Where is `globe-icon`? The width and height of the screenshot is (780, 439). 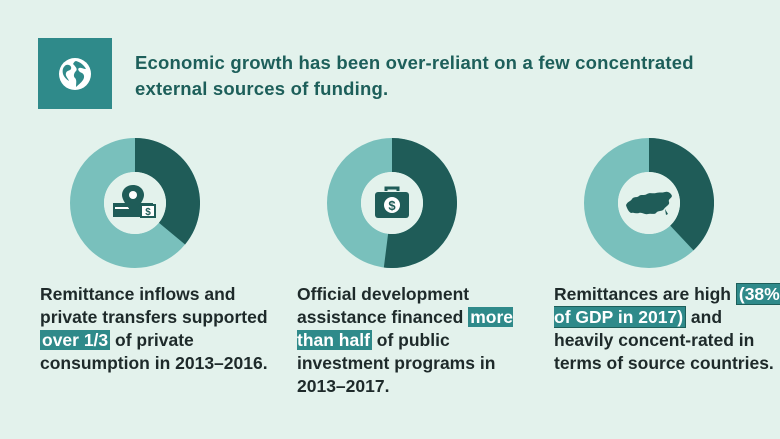
globe-icon is located at coordinates (75, 73).